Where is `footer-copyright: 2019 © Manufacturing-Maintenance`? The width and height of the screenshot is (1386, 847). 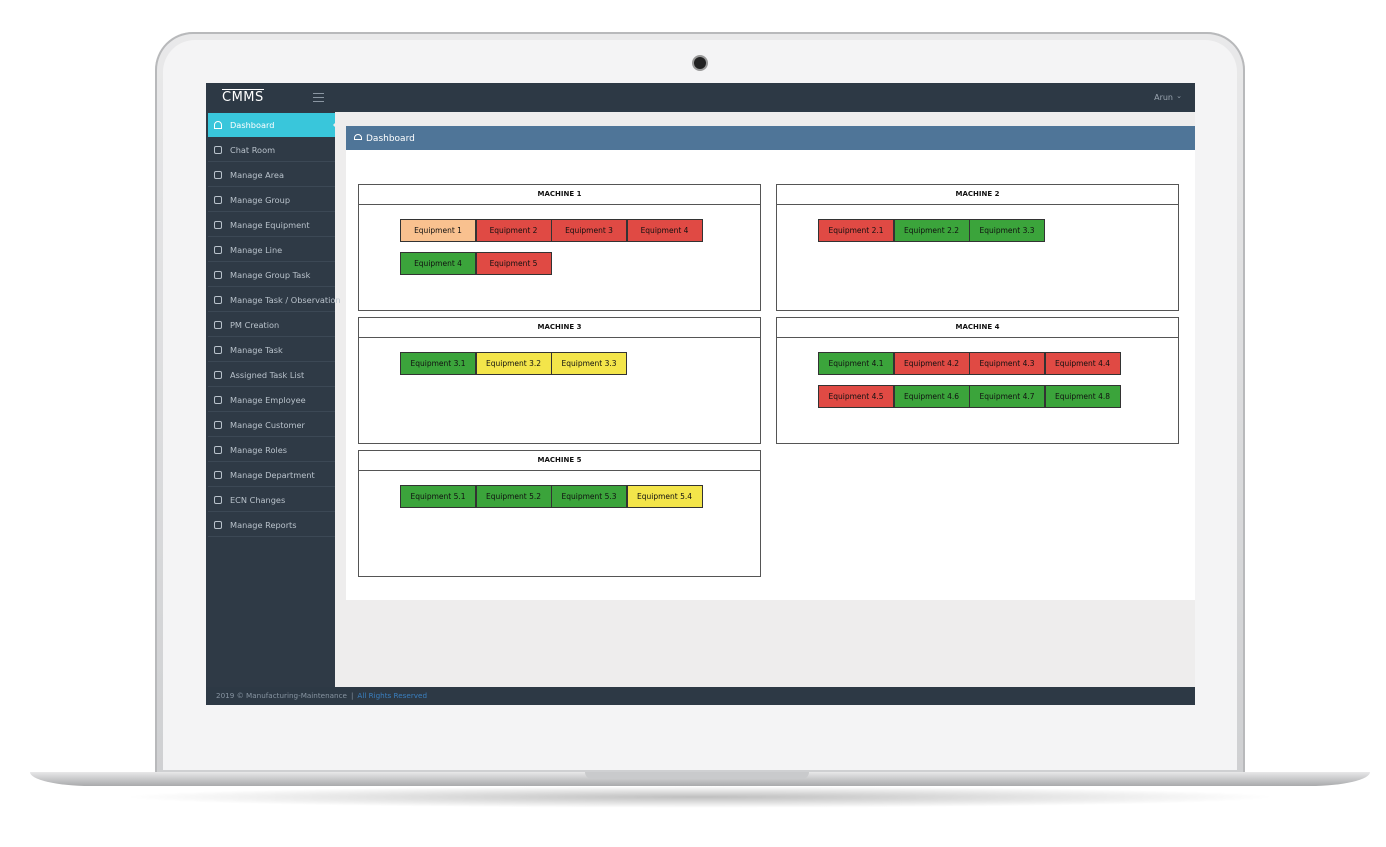 footer-copyright: 2019 © Manufacturing-Maintenance is located at coordinates (281, 695).